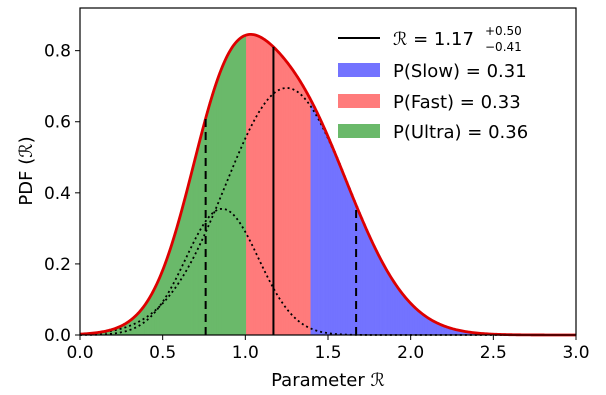 Image resolution: width=606 pixels, height=395 pixels. Describe the element at coordinates (57, 336) in the screenshot. I see `y-tick-label: 0.0` at that location.